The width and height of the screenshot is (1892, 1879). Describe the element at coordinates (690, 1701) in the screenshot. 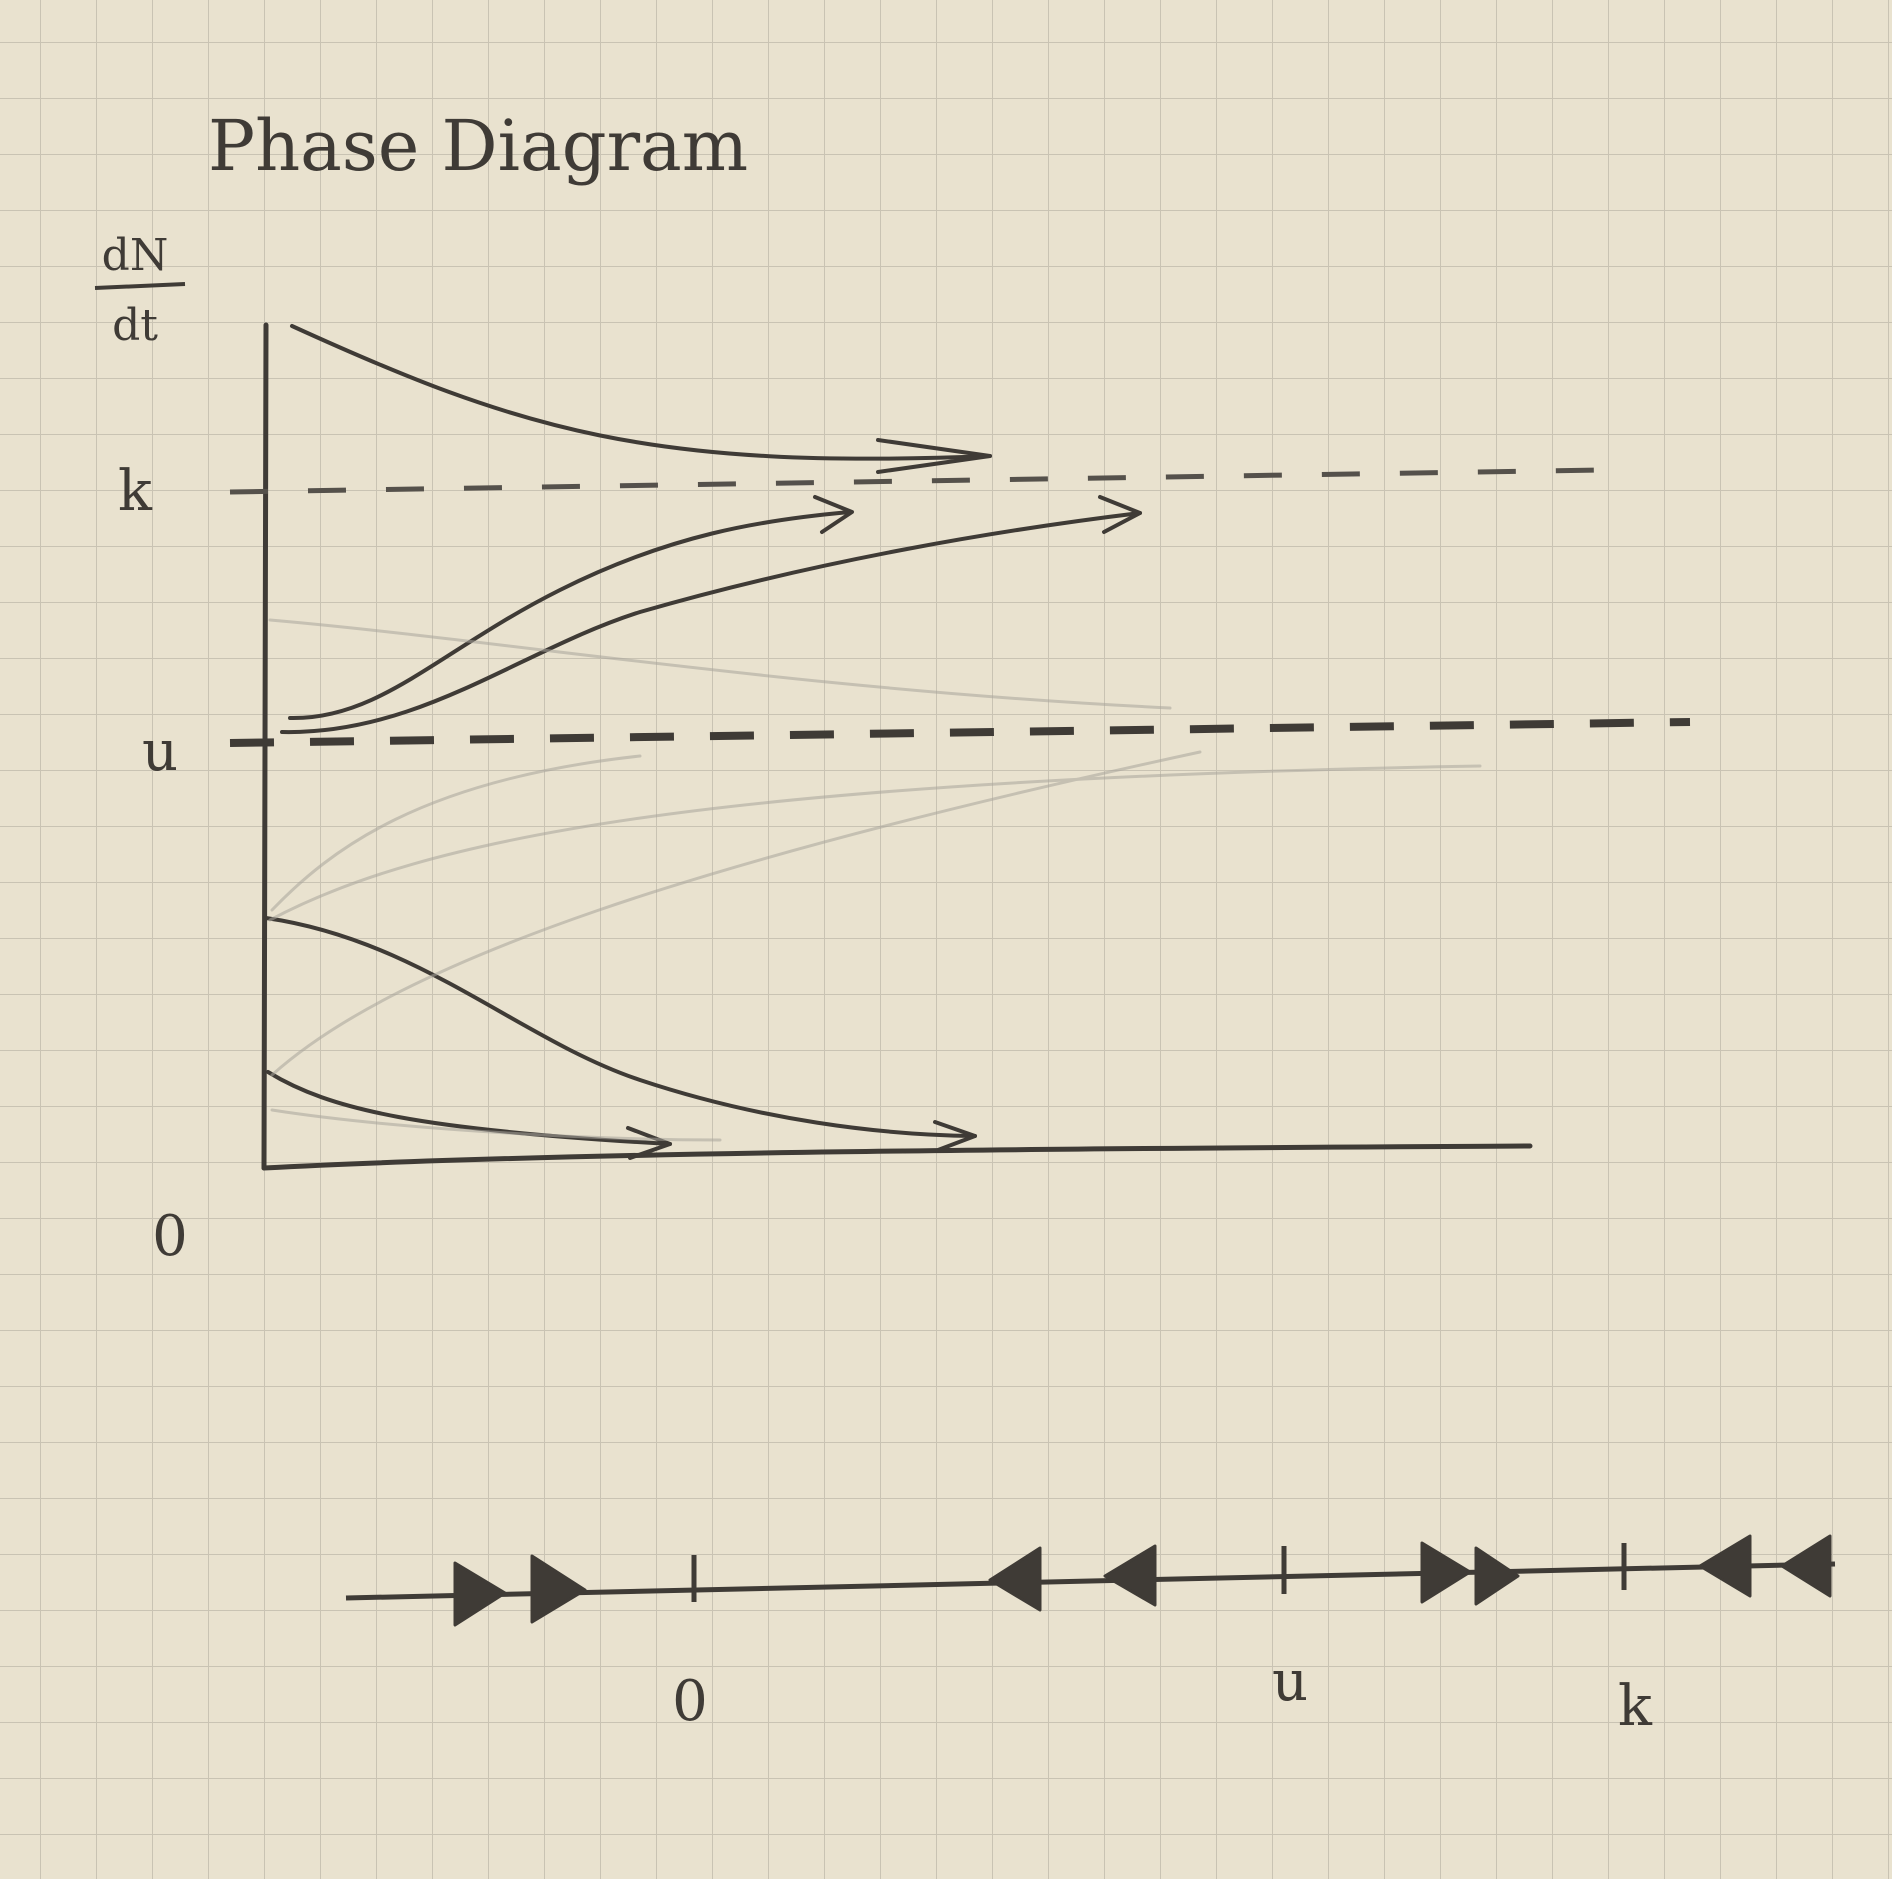

I see `phase-line-label-zero: 0` at that location.